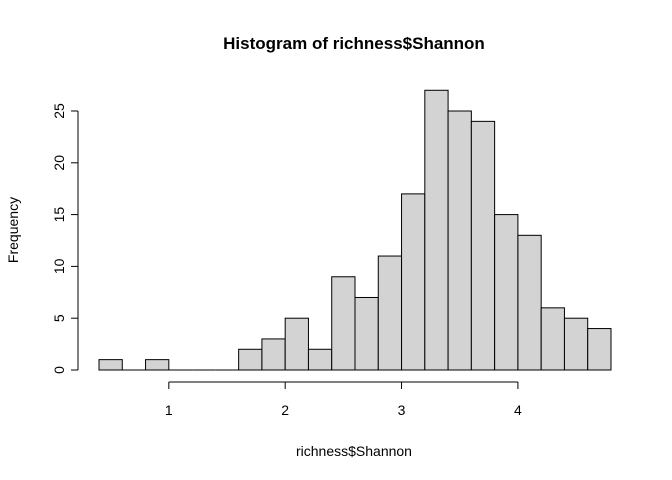  Describe the element at coordinates (354, 451) in the screenshot. I see `x-axis-label: richness$Shannon` at that location.